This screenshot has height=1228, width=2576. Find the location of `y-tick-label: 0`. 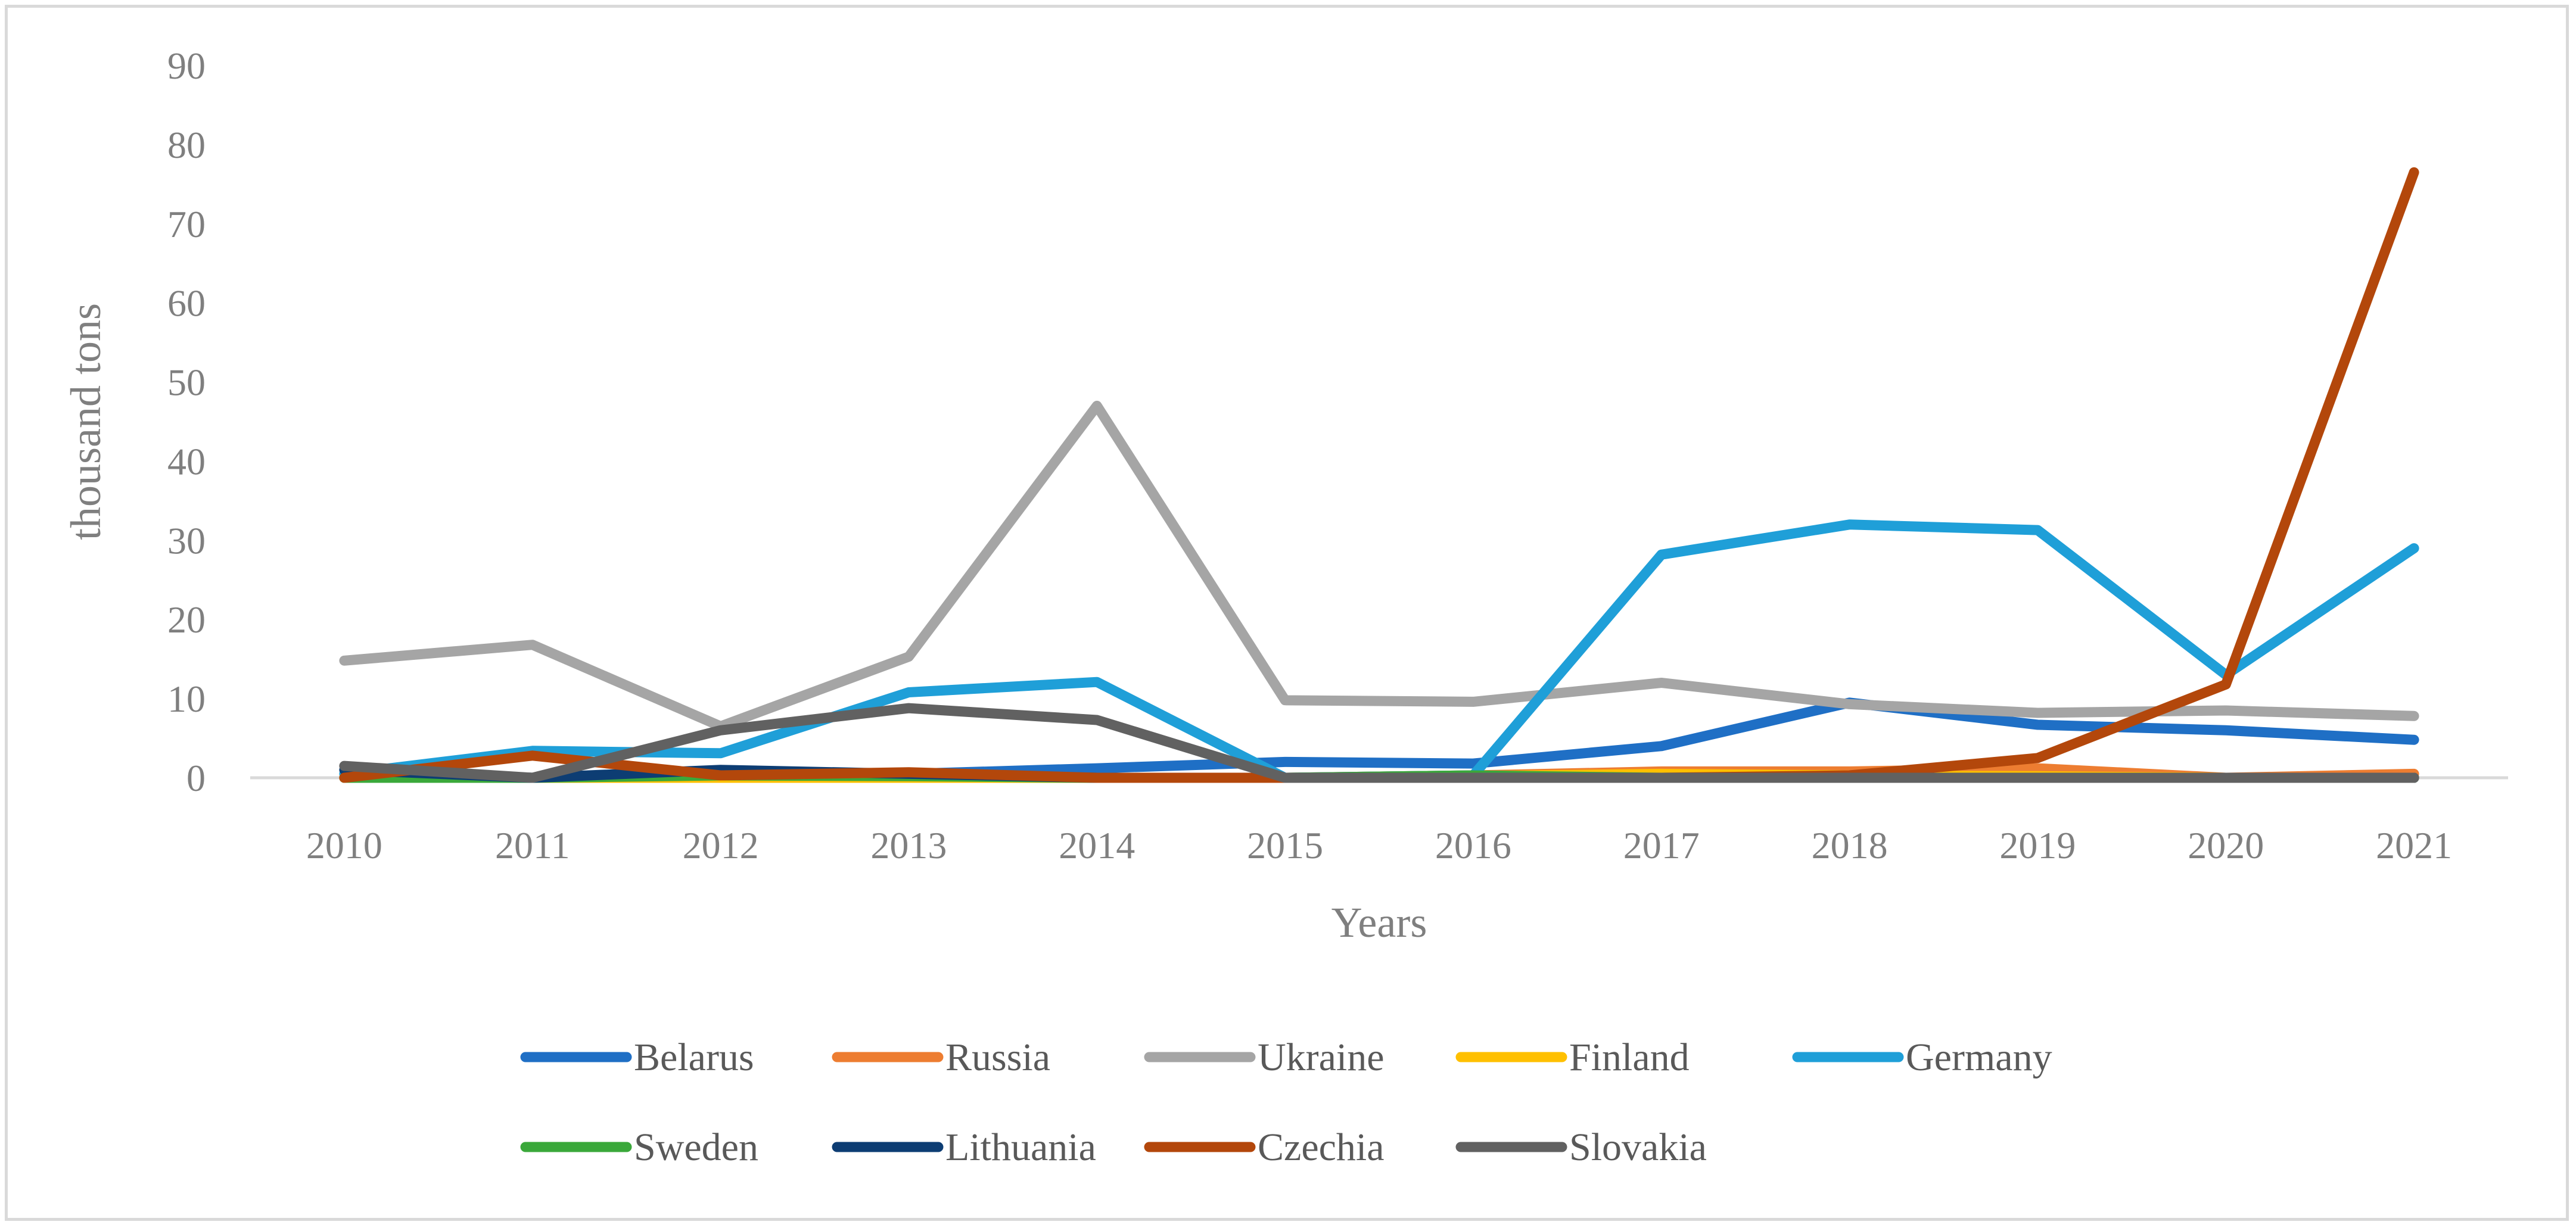

y-tick-label: 0 is located at coordinates (196, 778).